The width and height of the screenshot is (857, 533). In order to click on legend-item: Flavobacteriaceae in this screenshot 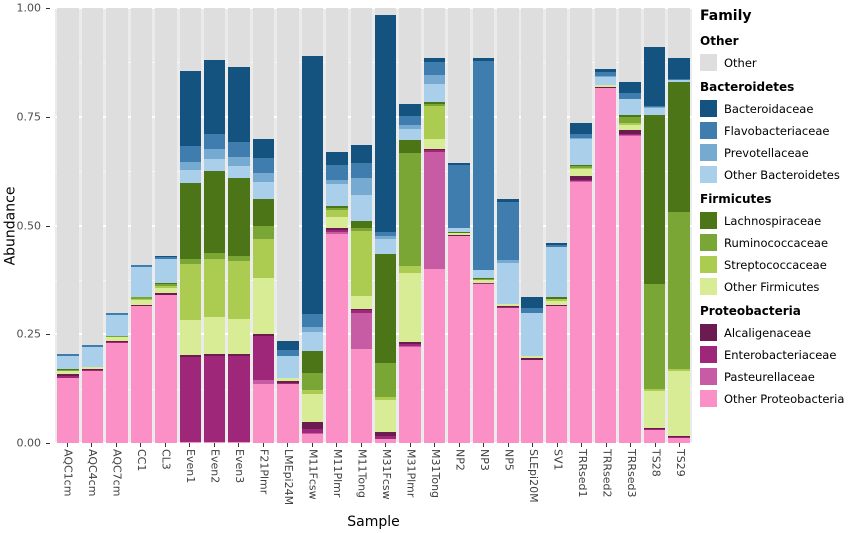, I will do `click(778, 130)`.